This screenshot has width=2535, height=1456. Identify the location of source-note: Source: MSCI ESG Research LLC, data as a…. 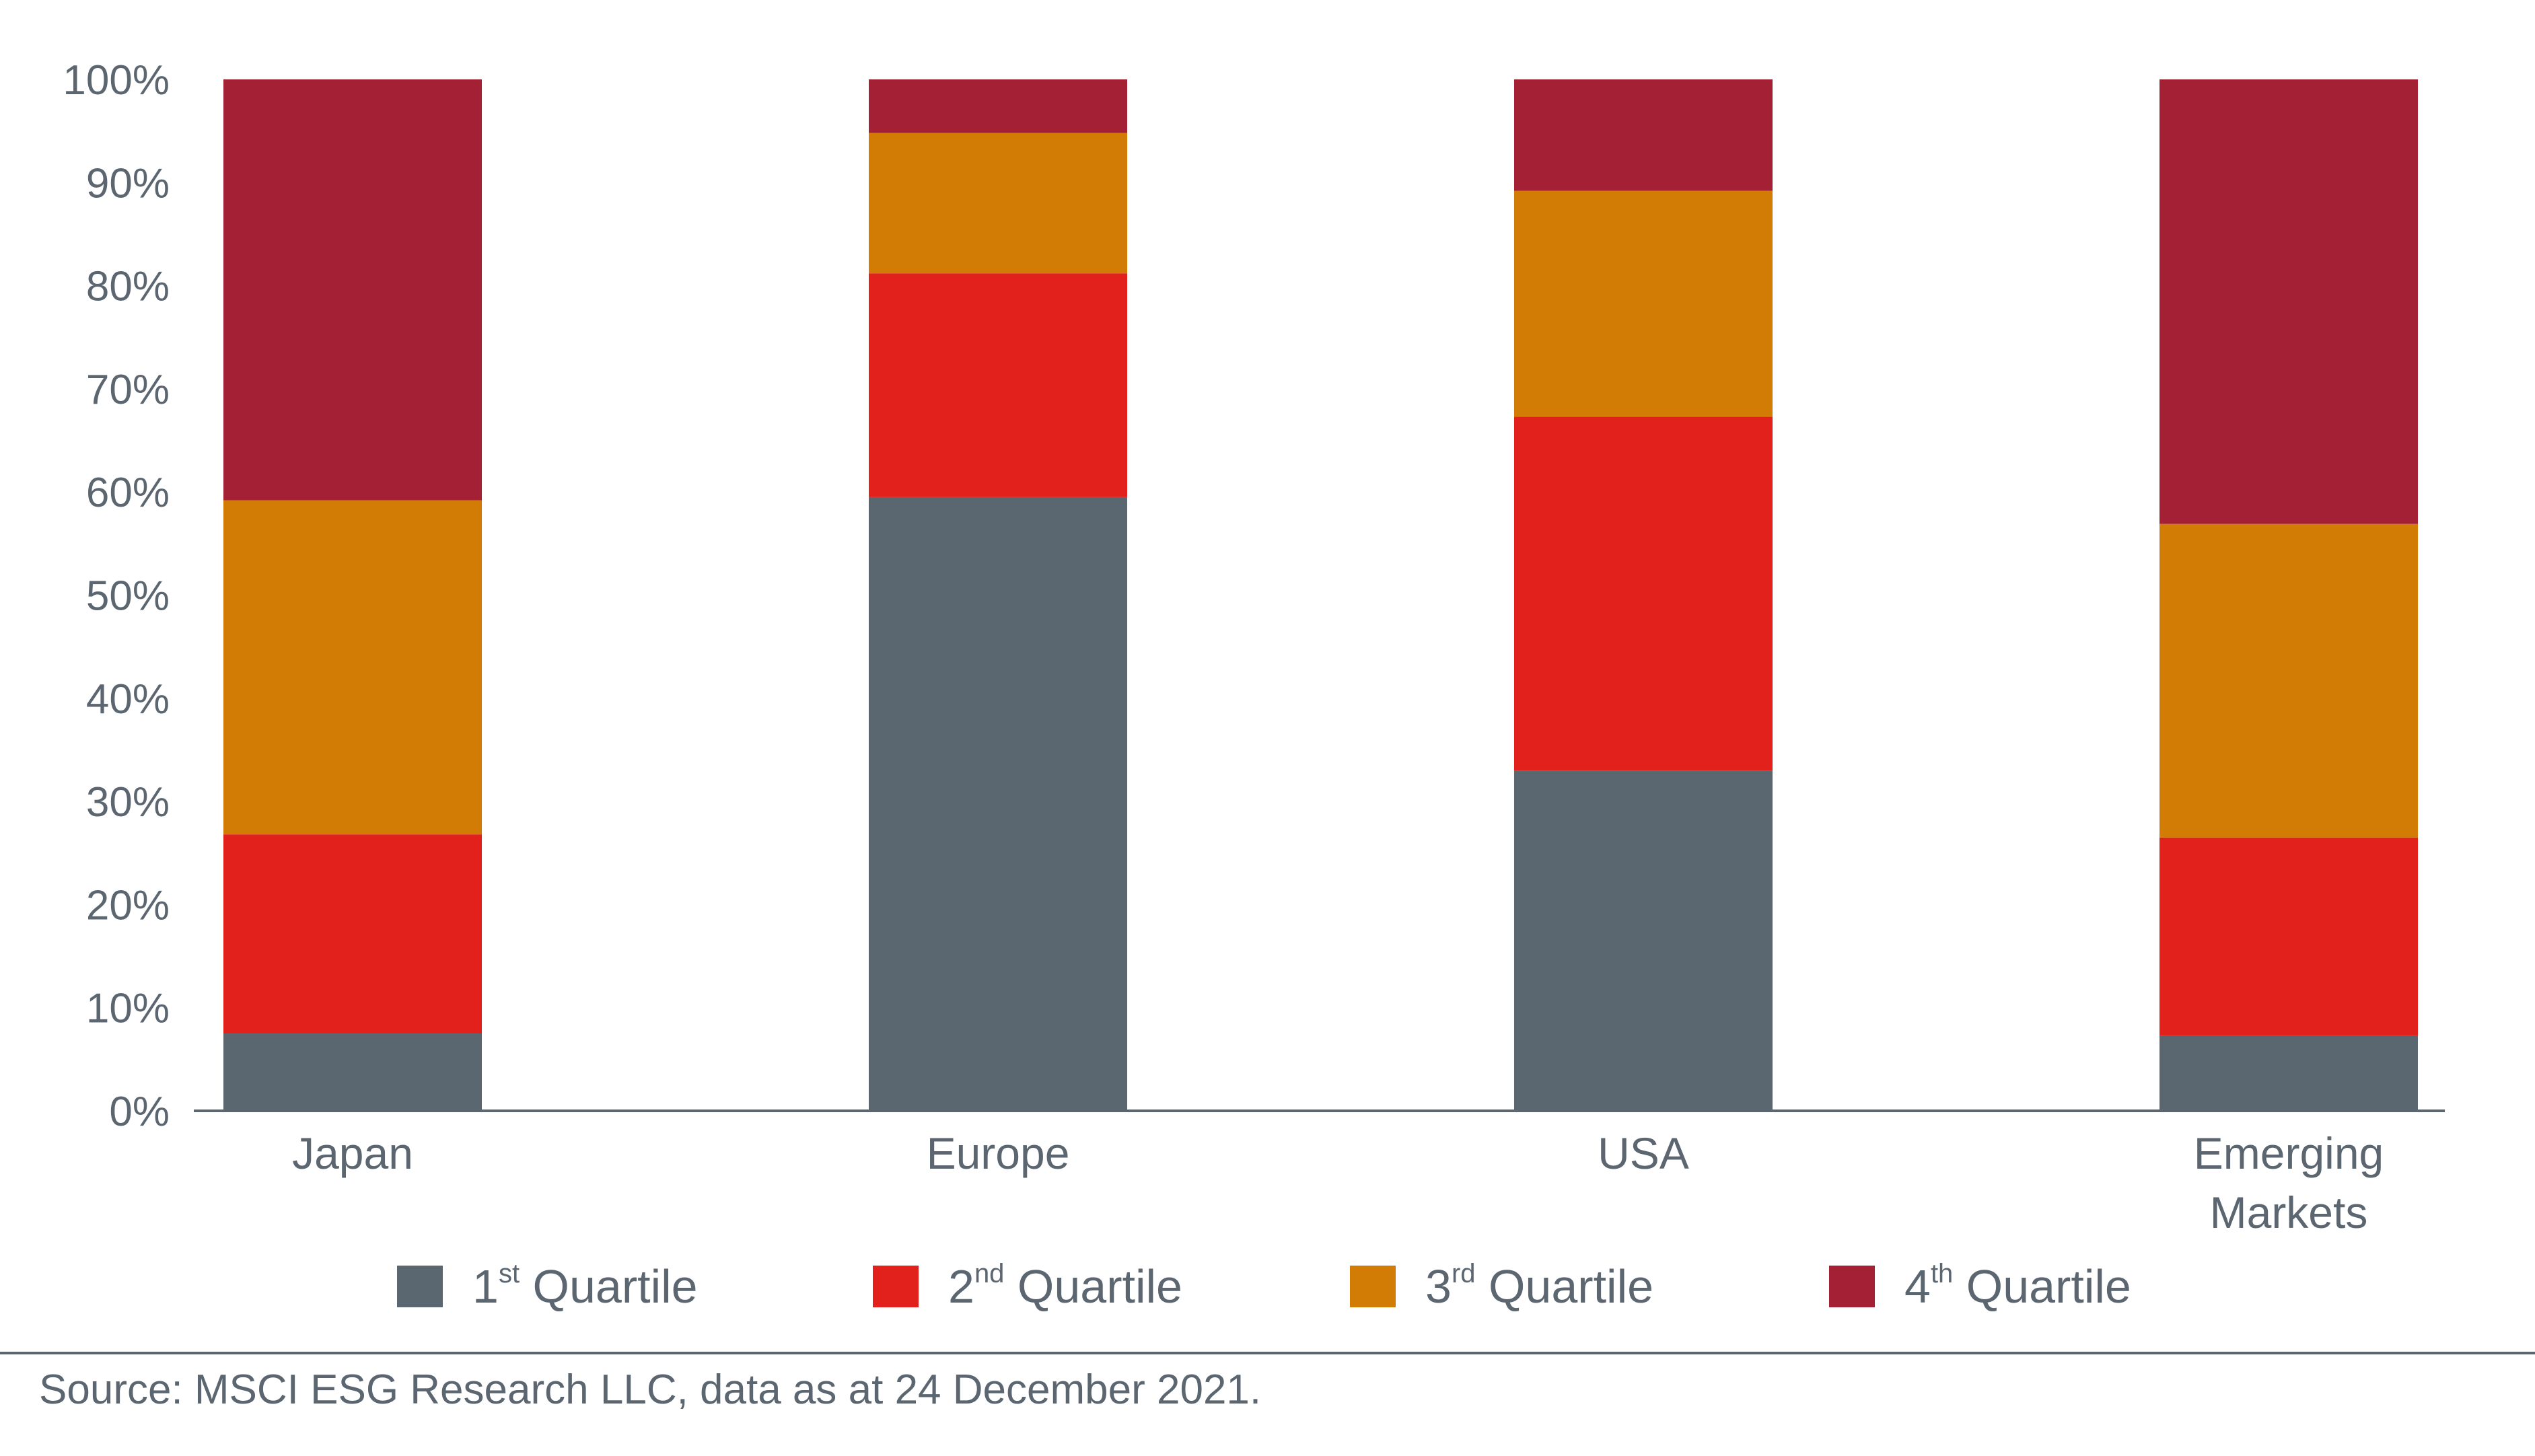
(650, 1390).